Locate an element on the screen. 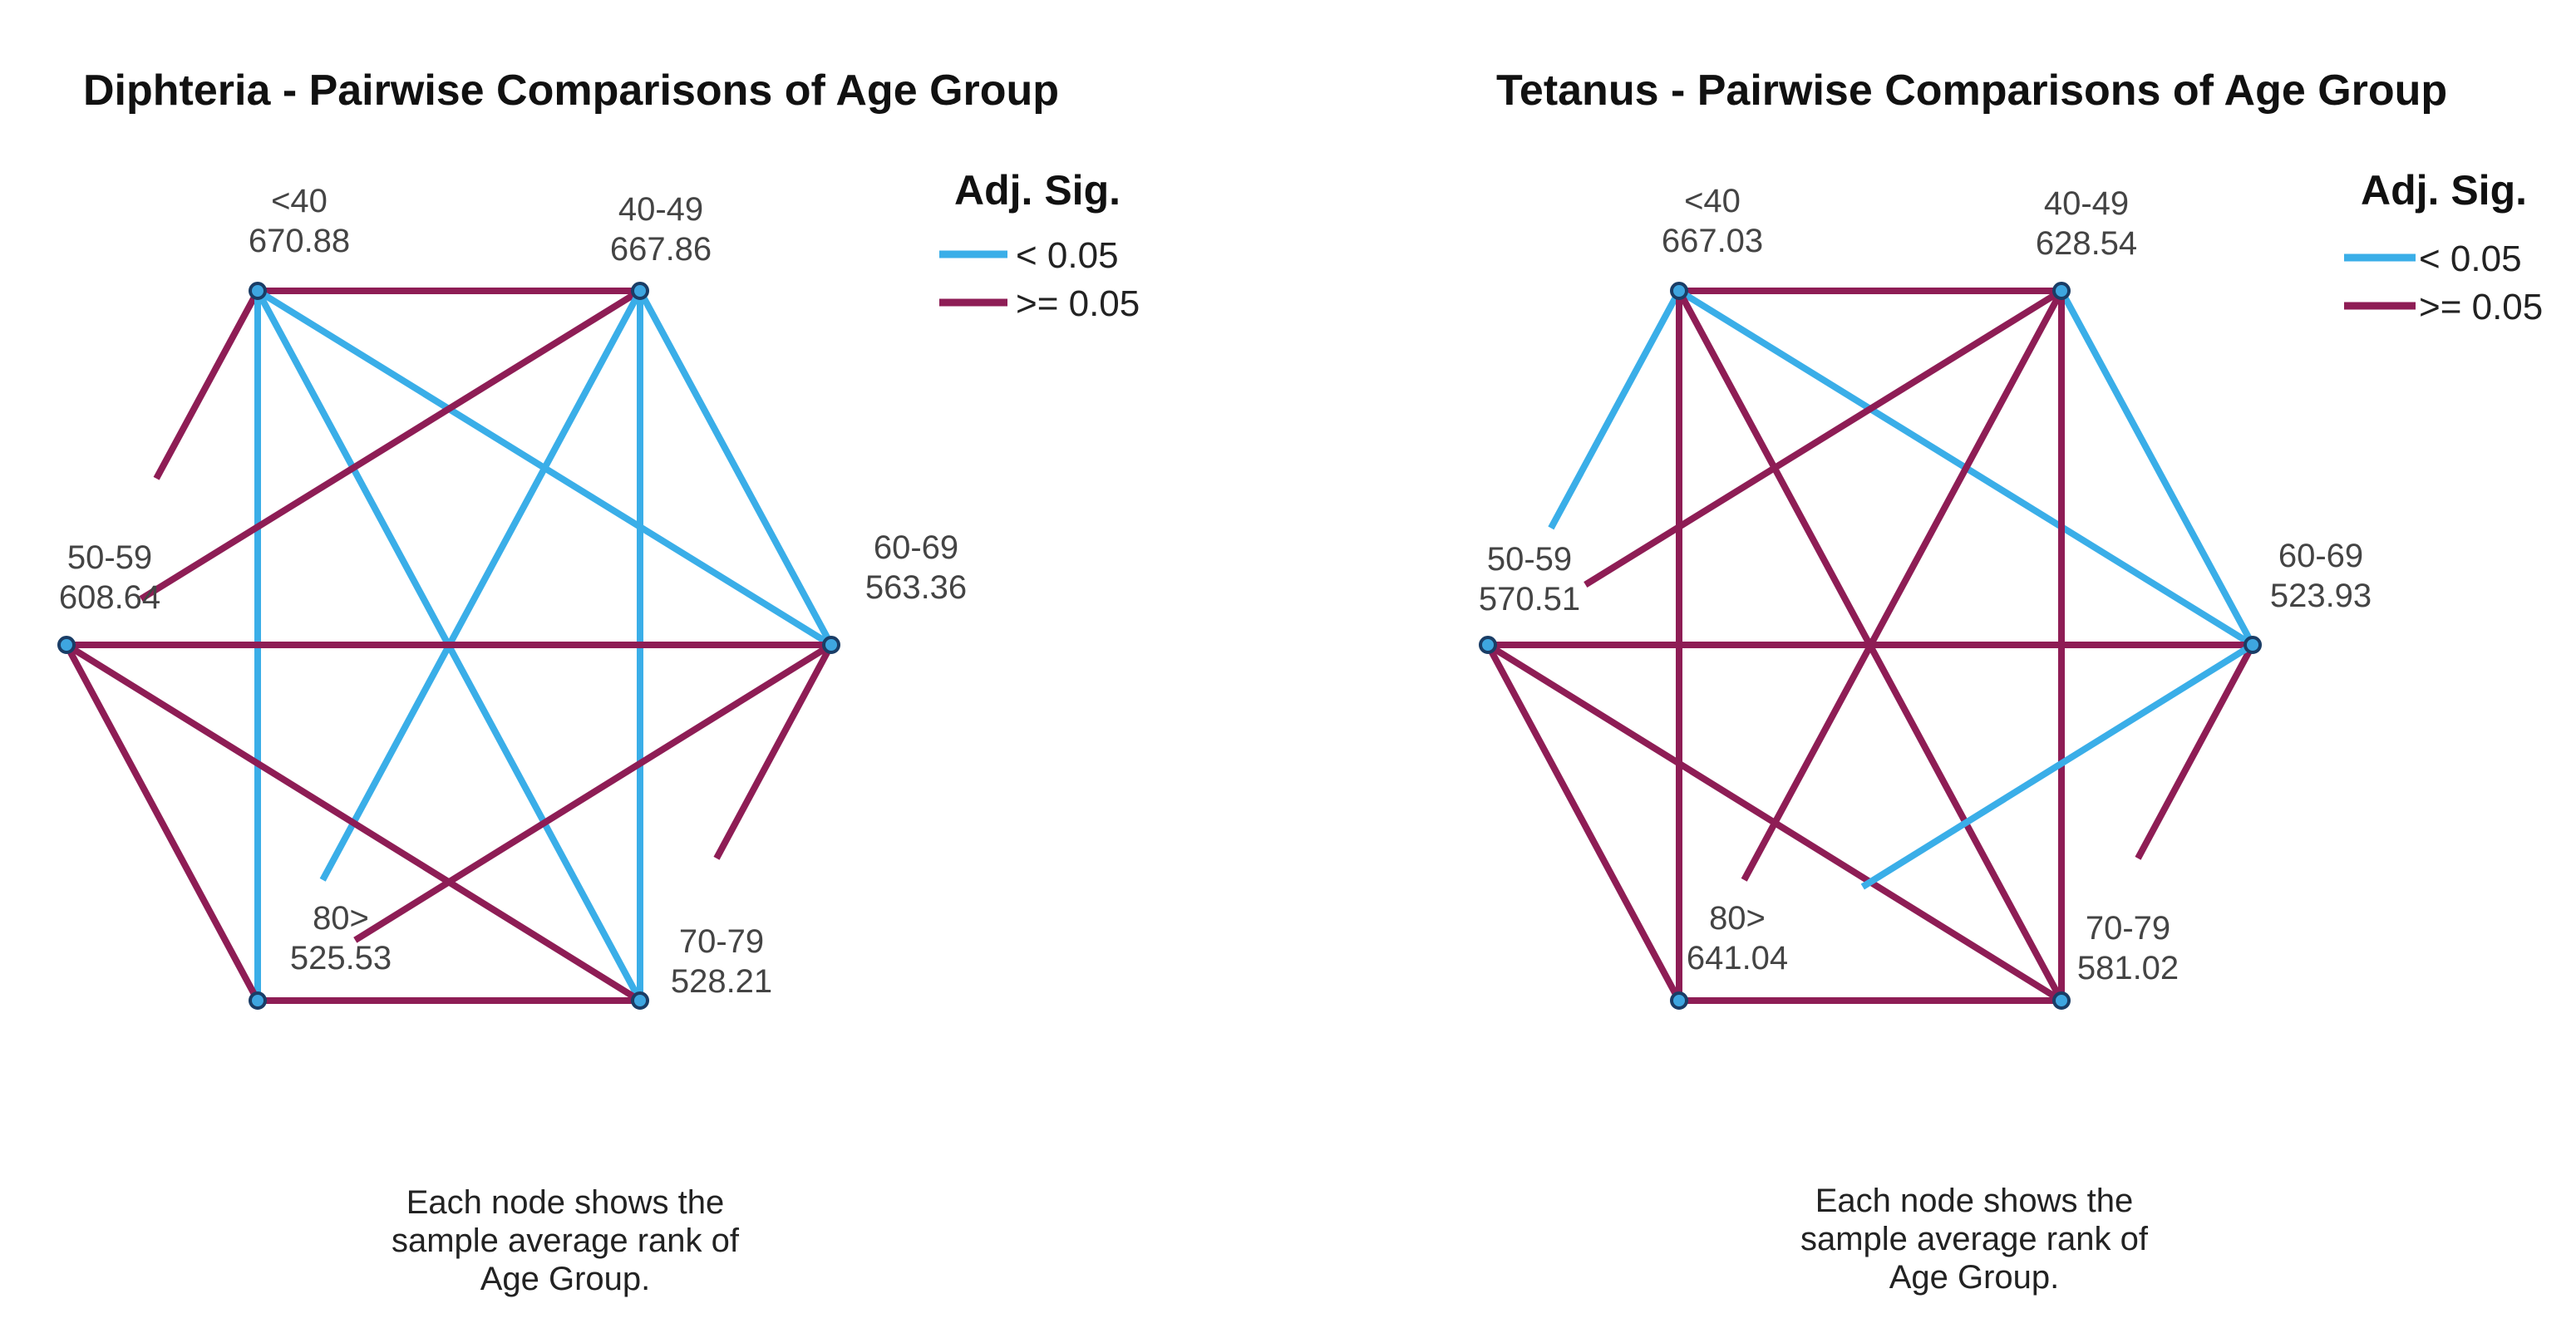 The height and width of the screenshot is (1338, 2576). node-rank-label: 525.53 is located at coordinates (341, 958).